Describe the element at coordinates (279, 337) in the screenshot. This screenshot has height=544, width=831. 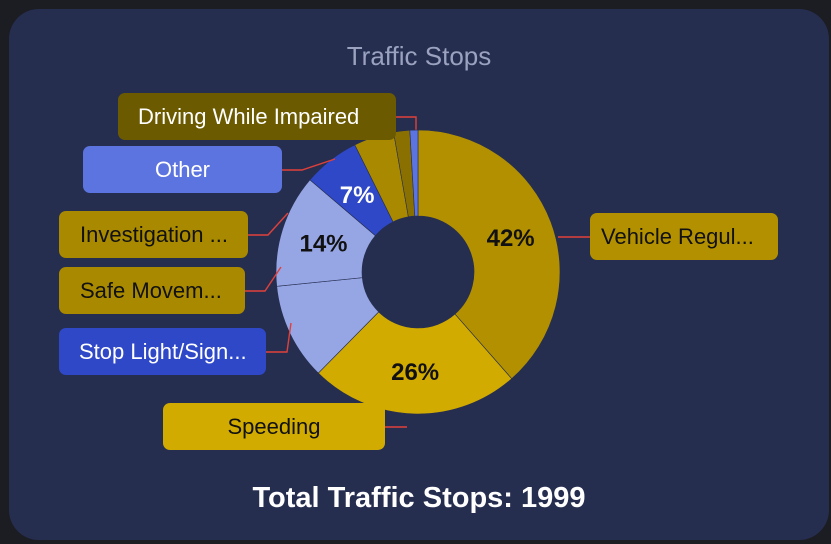
I see `leader-line-stop-light-sign` at that location.